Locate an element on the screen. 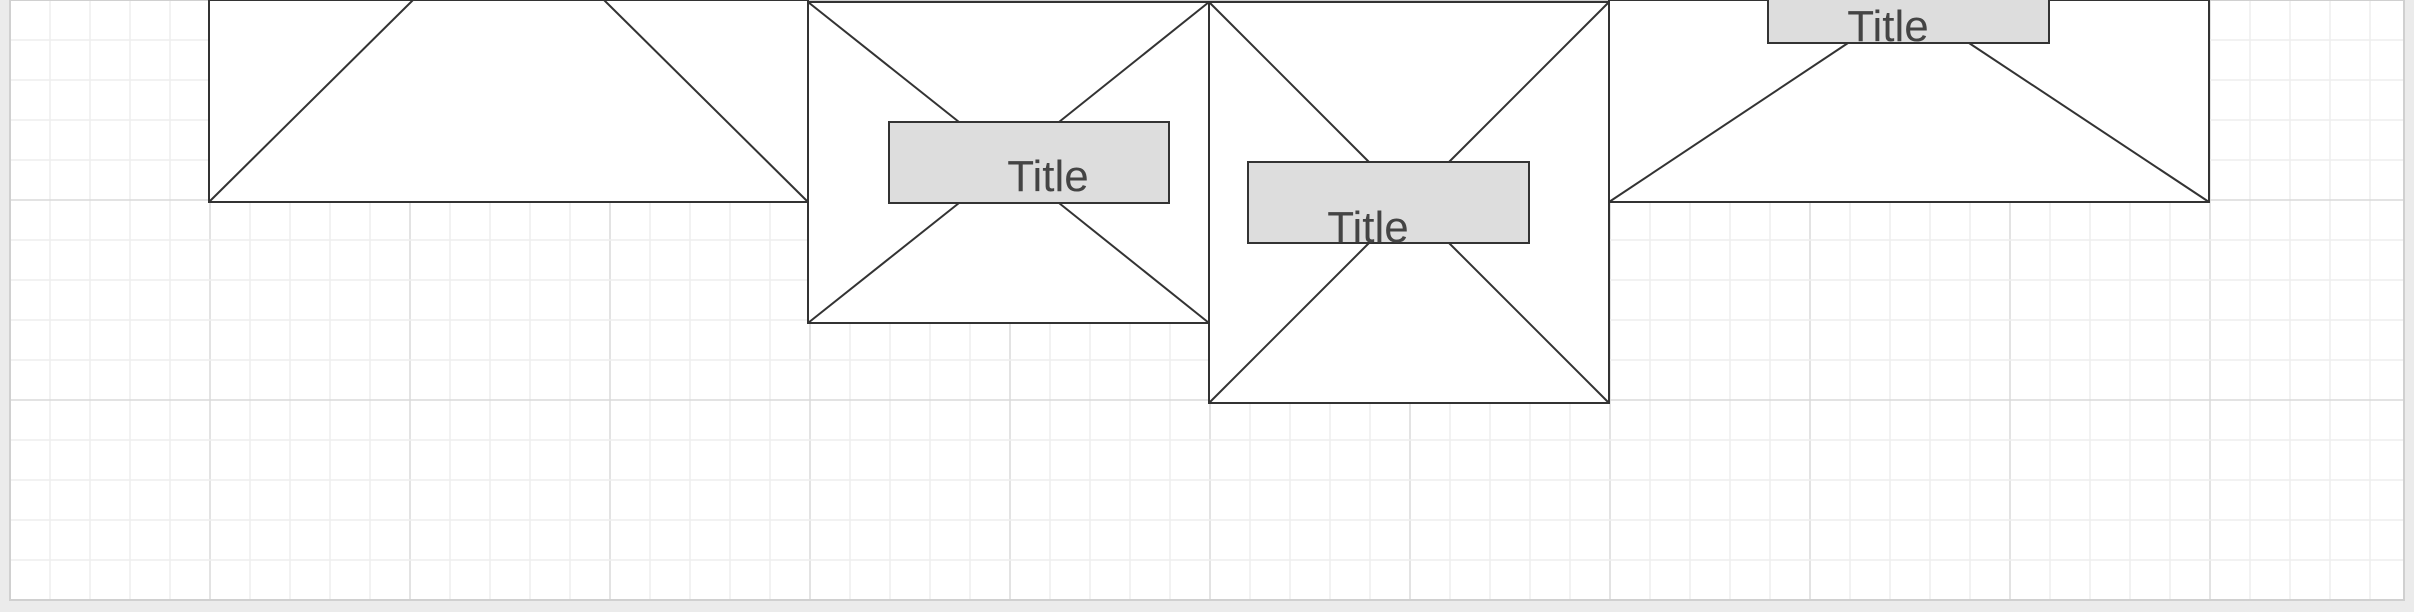 The image size is (2414, 612). wireframe-1-frame is located at coordinates (508, 101).